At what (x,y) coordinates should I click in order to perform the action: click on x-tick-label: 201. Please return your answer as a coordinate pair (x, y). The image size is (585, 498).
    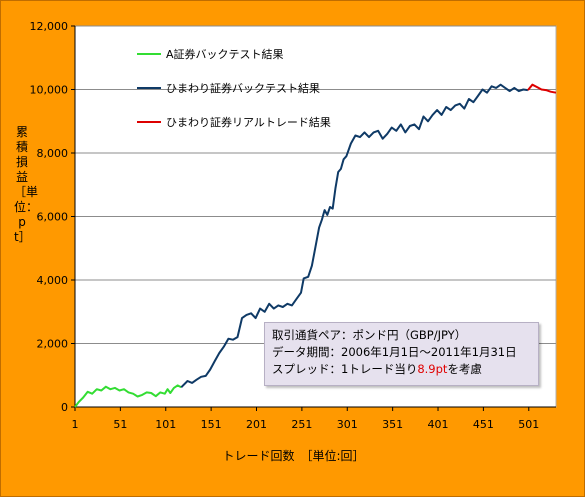
    Looking at the image, I should click on (256, 424).